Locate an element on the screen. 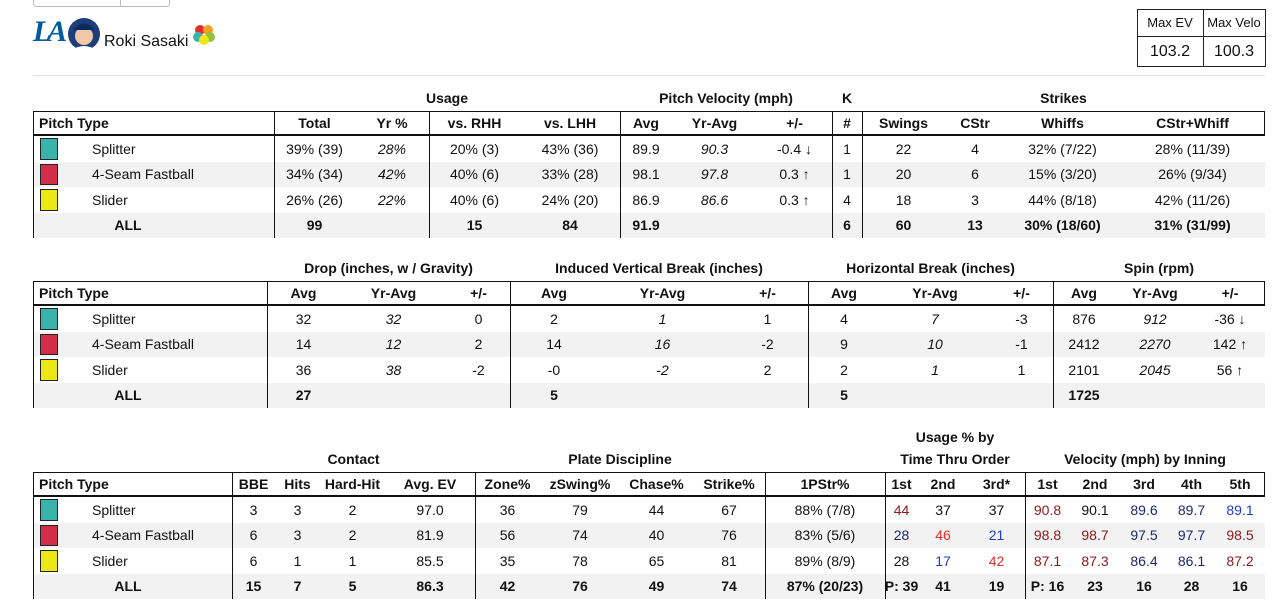 This screenshot has height=612, width=1280. table-cell: 43% (36) is located at coordinates (570, 148).